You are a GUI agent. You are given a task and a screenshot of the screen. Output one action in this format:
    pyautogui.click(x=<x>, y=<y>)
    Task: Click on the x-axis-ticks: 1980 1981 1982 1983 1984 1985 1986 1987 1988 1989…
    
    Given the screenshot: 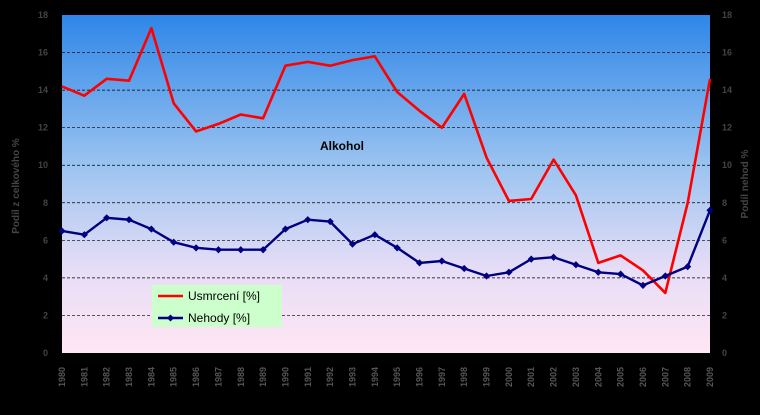 What is the action you would take?
    pyautogui.click(x=386, y=377)
    